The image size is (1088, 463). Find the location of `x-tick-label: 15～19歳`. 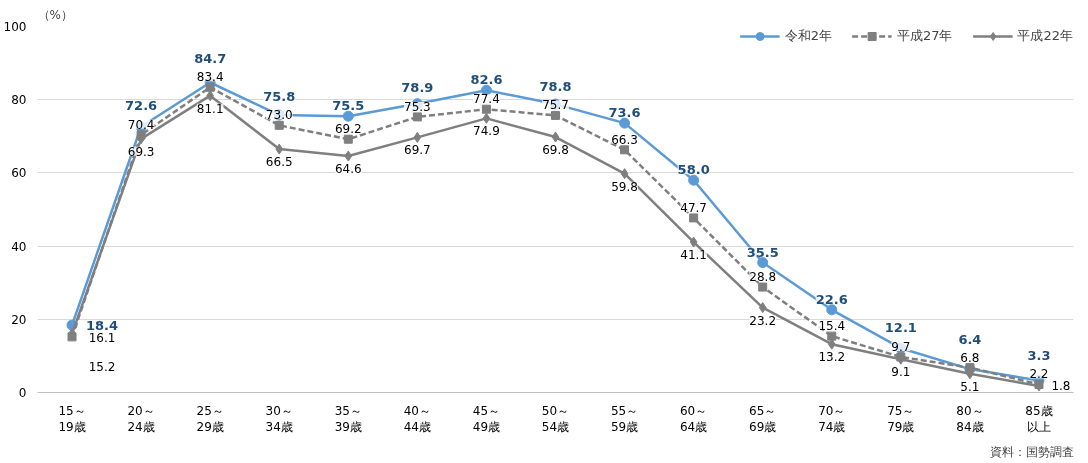

x-tick-label: 15～19歳 is located at coordinates (72, 419).